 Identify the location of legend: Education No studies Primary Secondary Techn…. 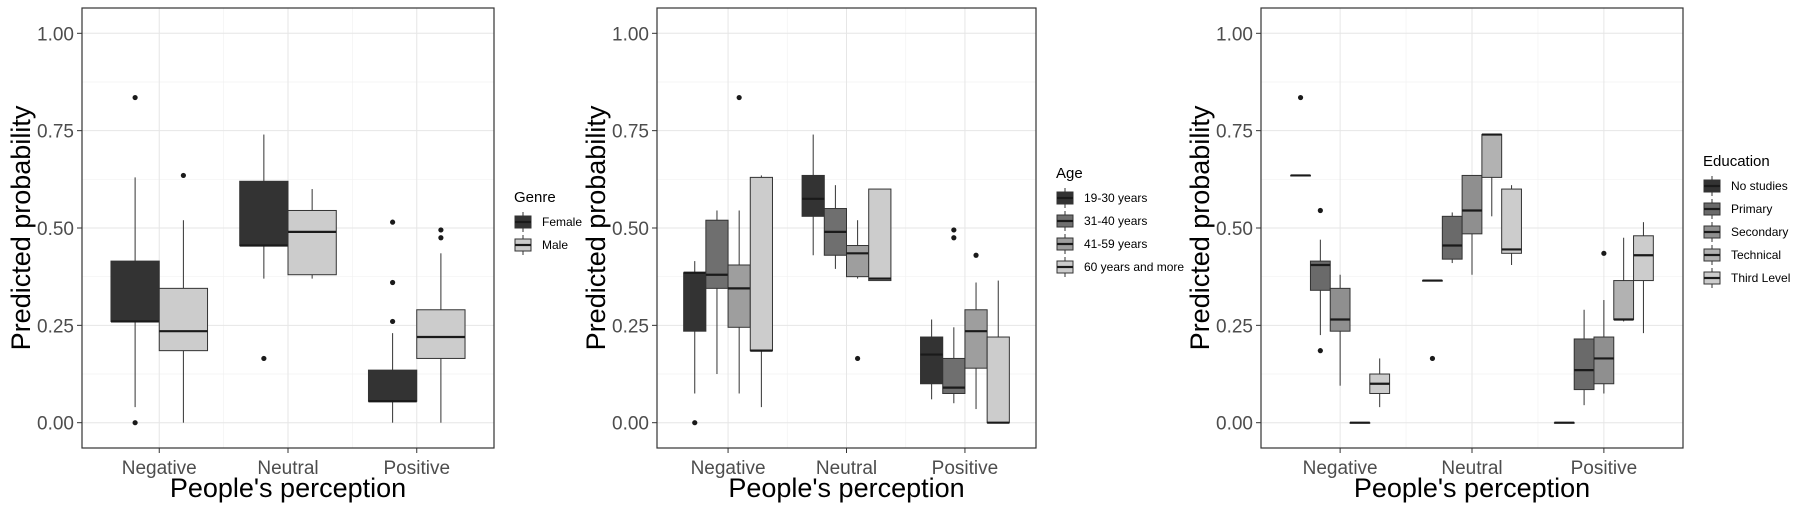
(1746, 220).